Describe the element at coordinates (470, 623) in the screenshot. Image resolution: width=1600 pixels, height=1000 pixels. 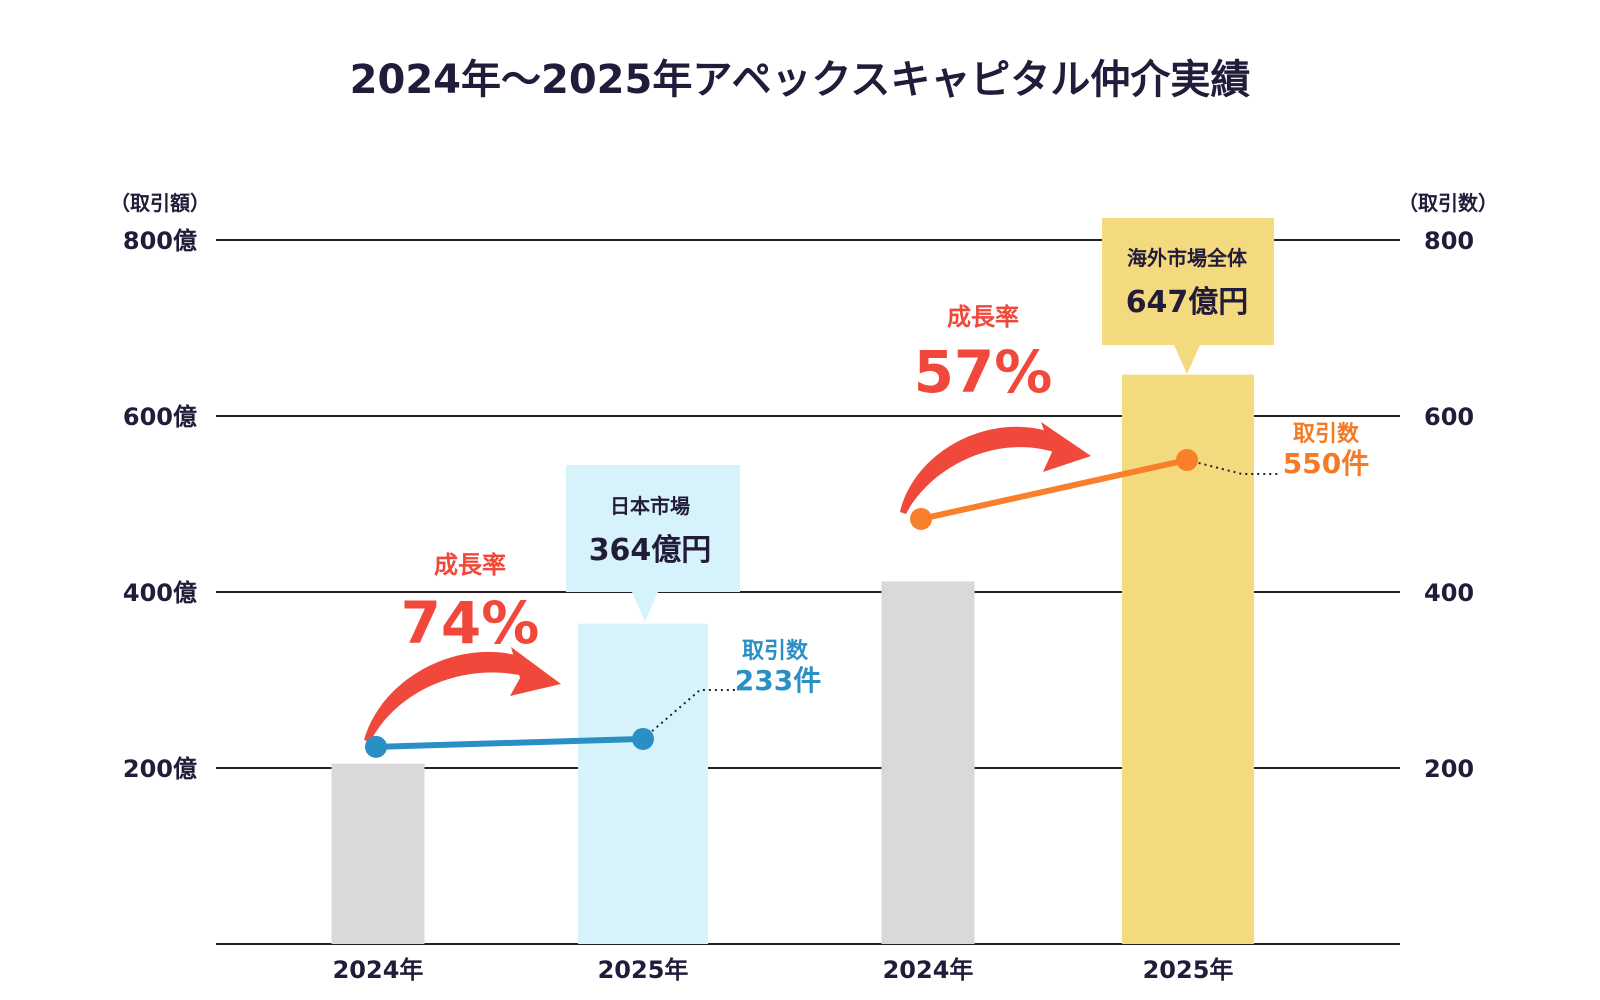
I see `growth-japan-value: 74%` at that location.